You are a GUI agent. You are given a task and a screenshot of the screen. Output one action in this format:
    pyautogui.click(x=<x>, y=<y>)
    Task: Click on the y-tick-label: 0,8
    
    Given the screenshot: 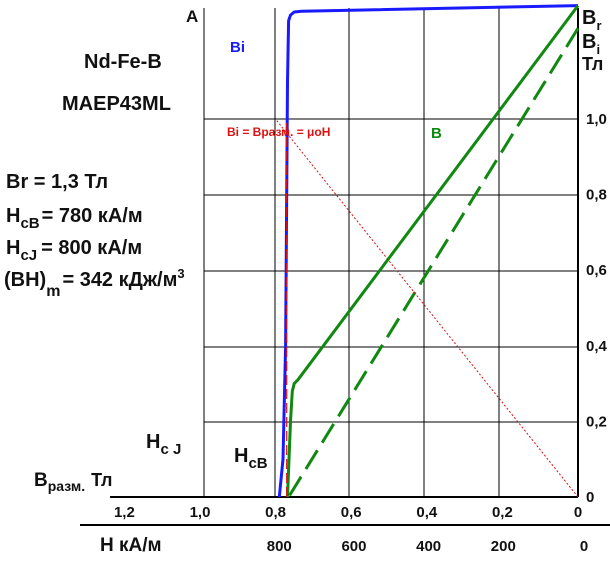 What is the action you would take?
    pyautogui.click(x=596, y=195)
    